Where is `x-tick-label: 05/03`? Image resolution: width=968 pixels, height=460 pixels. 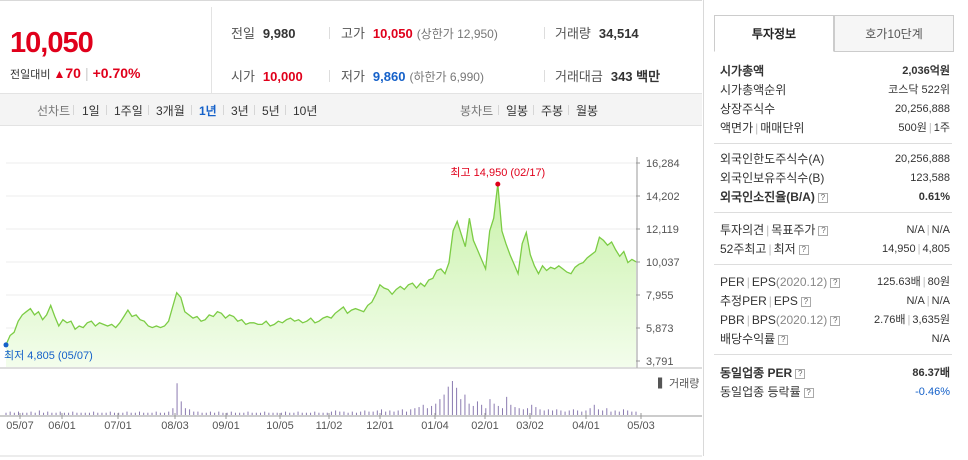 x-tick-label: 05/03 is located at coordinates (641, 426).